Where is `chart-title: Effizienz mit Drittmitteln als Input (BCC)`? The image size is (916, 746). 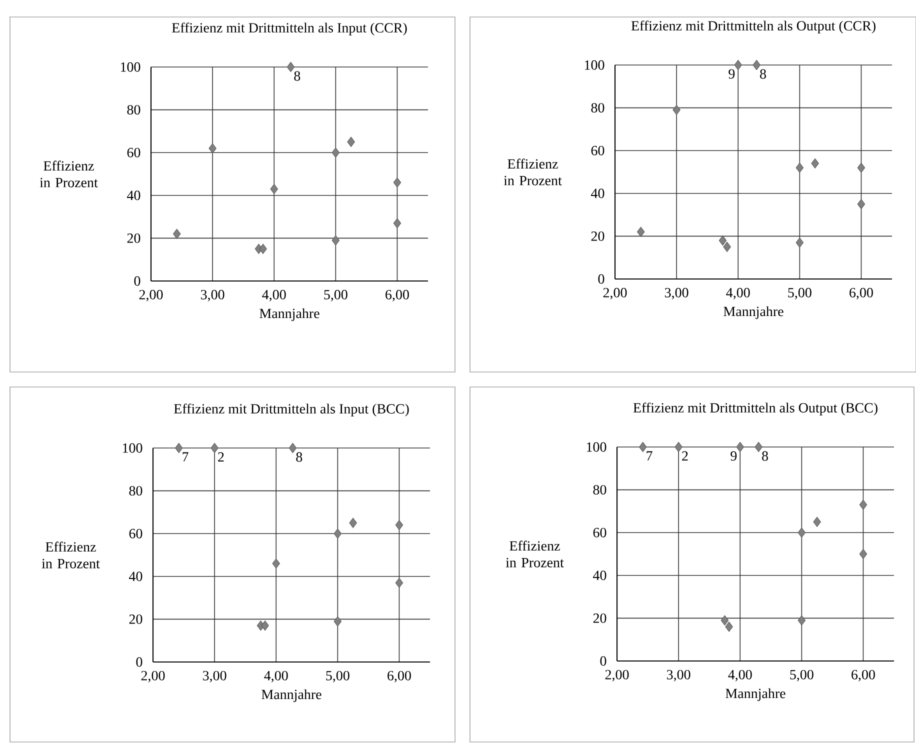
chart-title: Effizienz mit Drittmitteln als Input (BCC) is located at coordinates (291, 410).